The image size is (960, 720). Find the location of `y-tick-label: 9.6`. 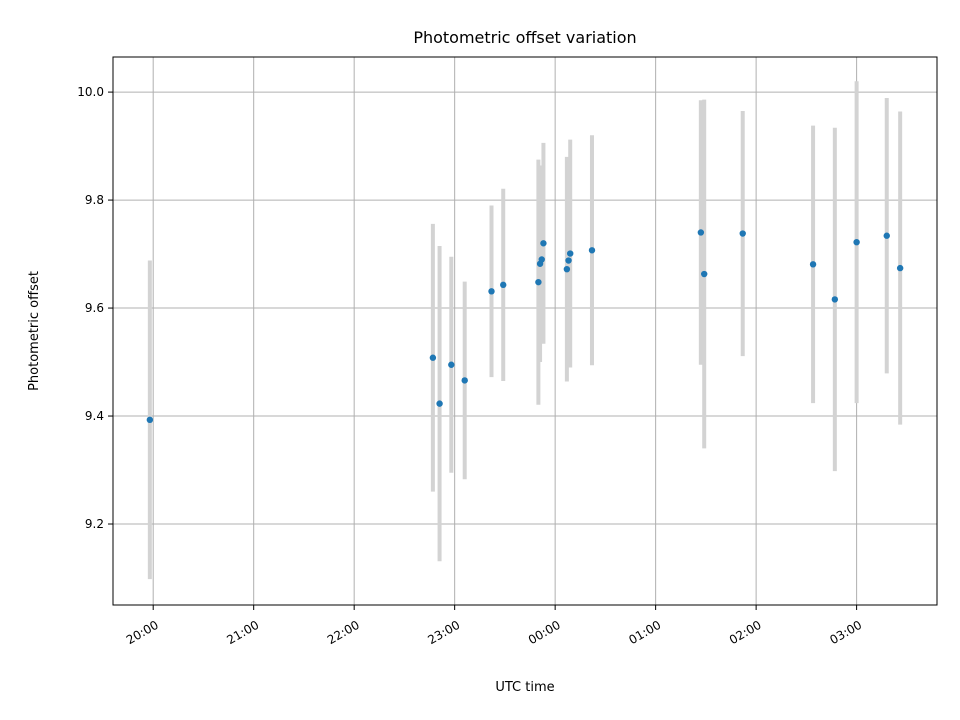

y-tick-label: 9.6 is located at coordinates (94, 308).